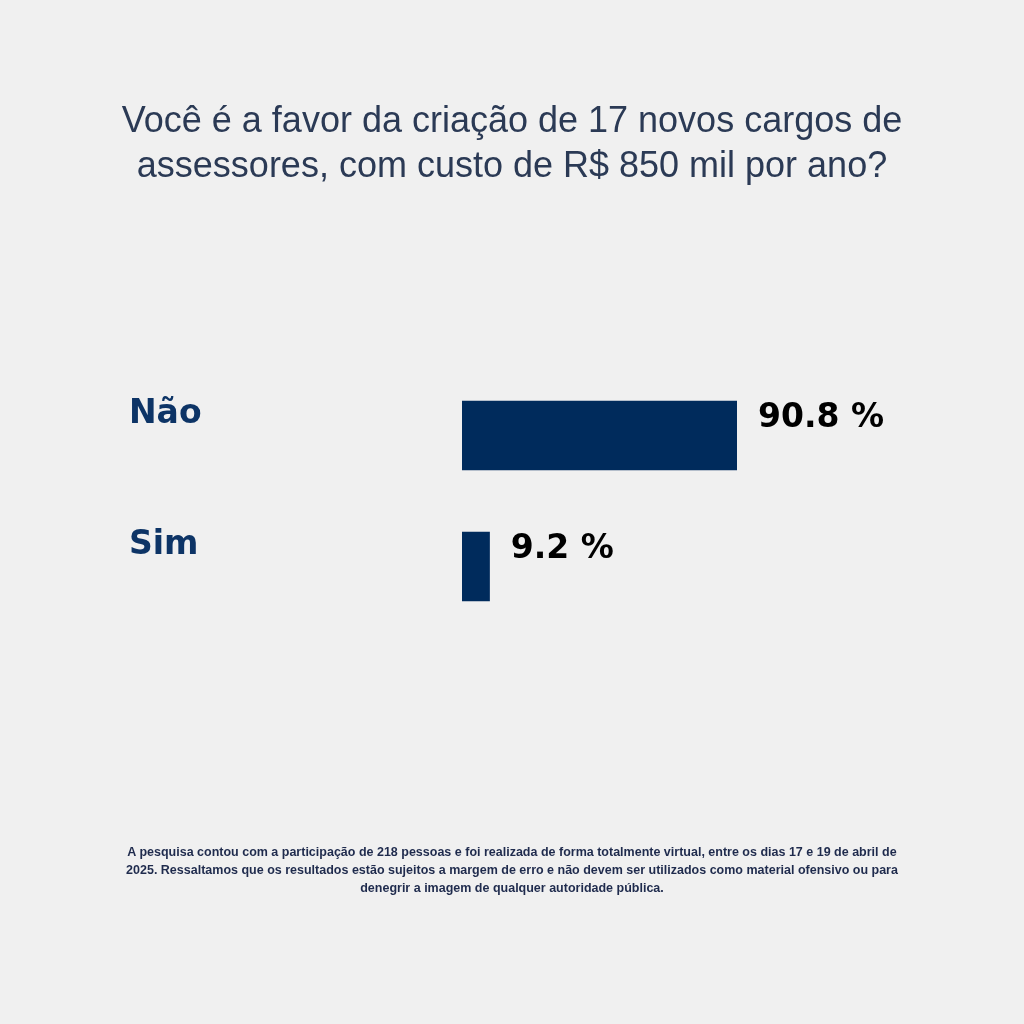 The height and width of the screenshot is (1024, 1024). I want to click on chart-title: Você é a favor da criação de 17 novos cargos de assessores, com custo de R$ 850 mil por ano?, so click(512, 142).